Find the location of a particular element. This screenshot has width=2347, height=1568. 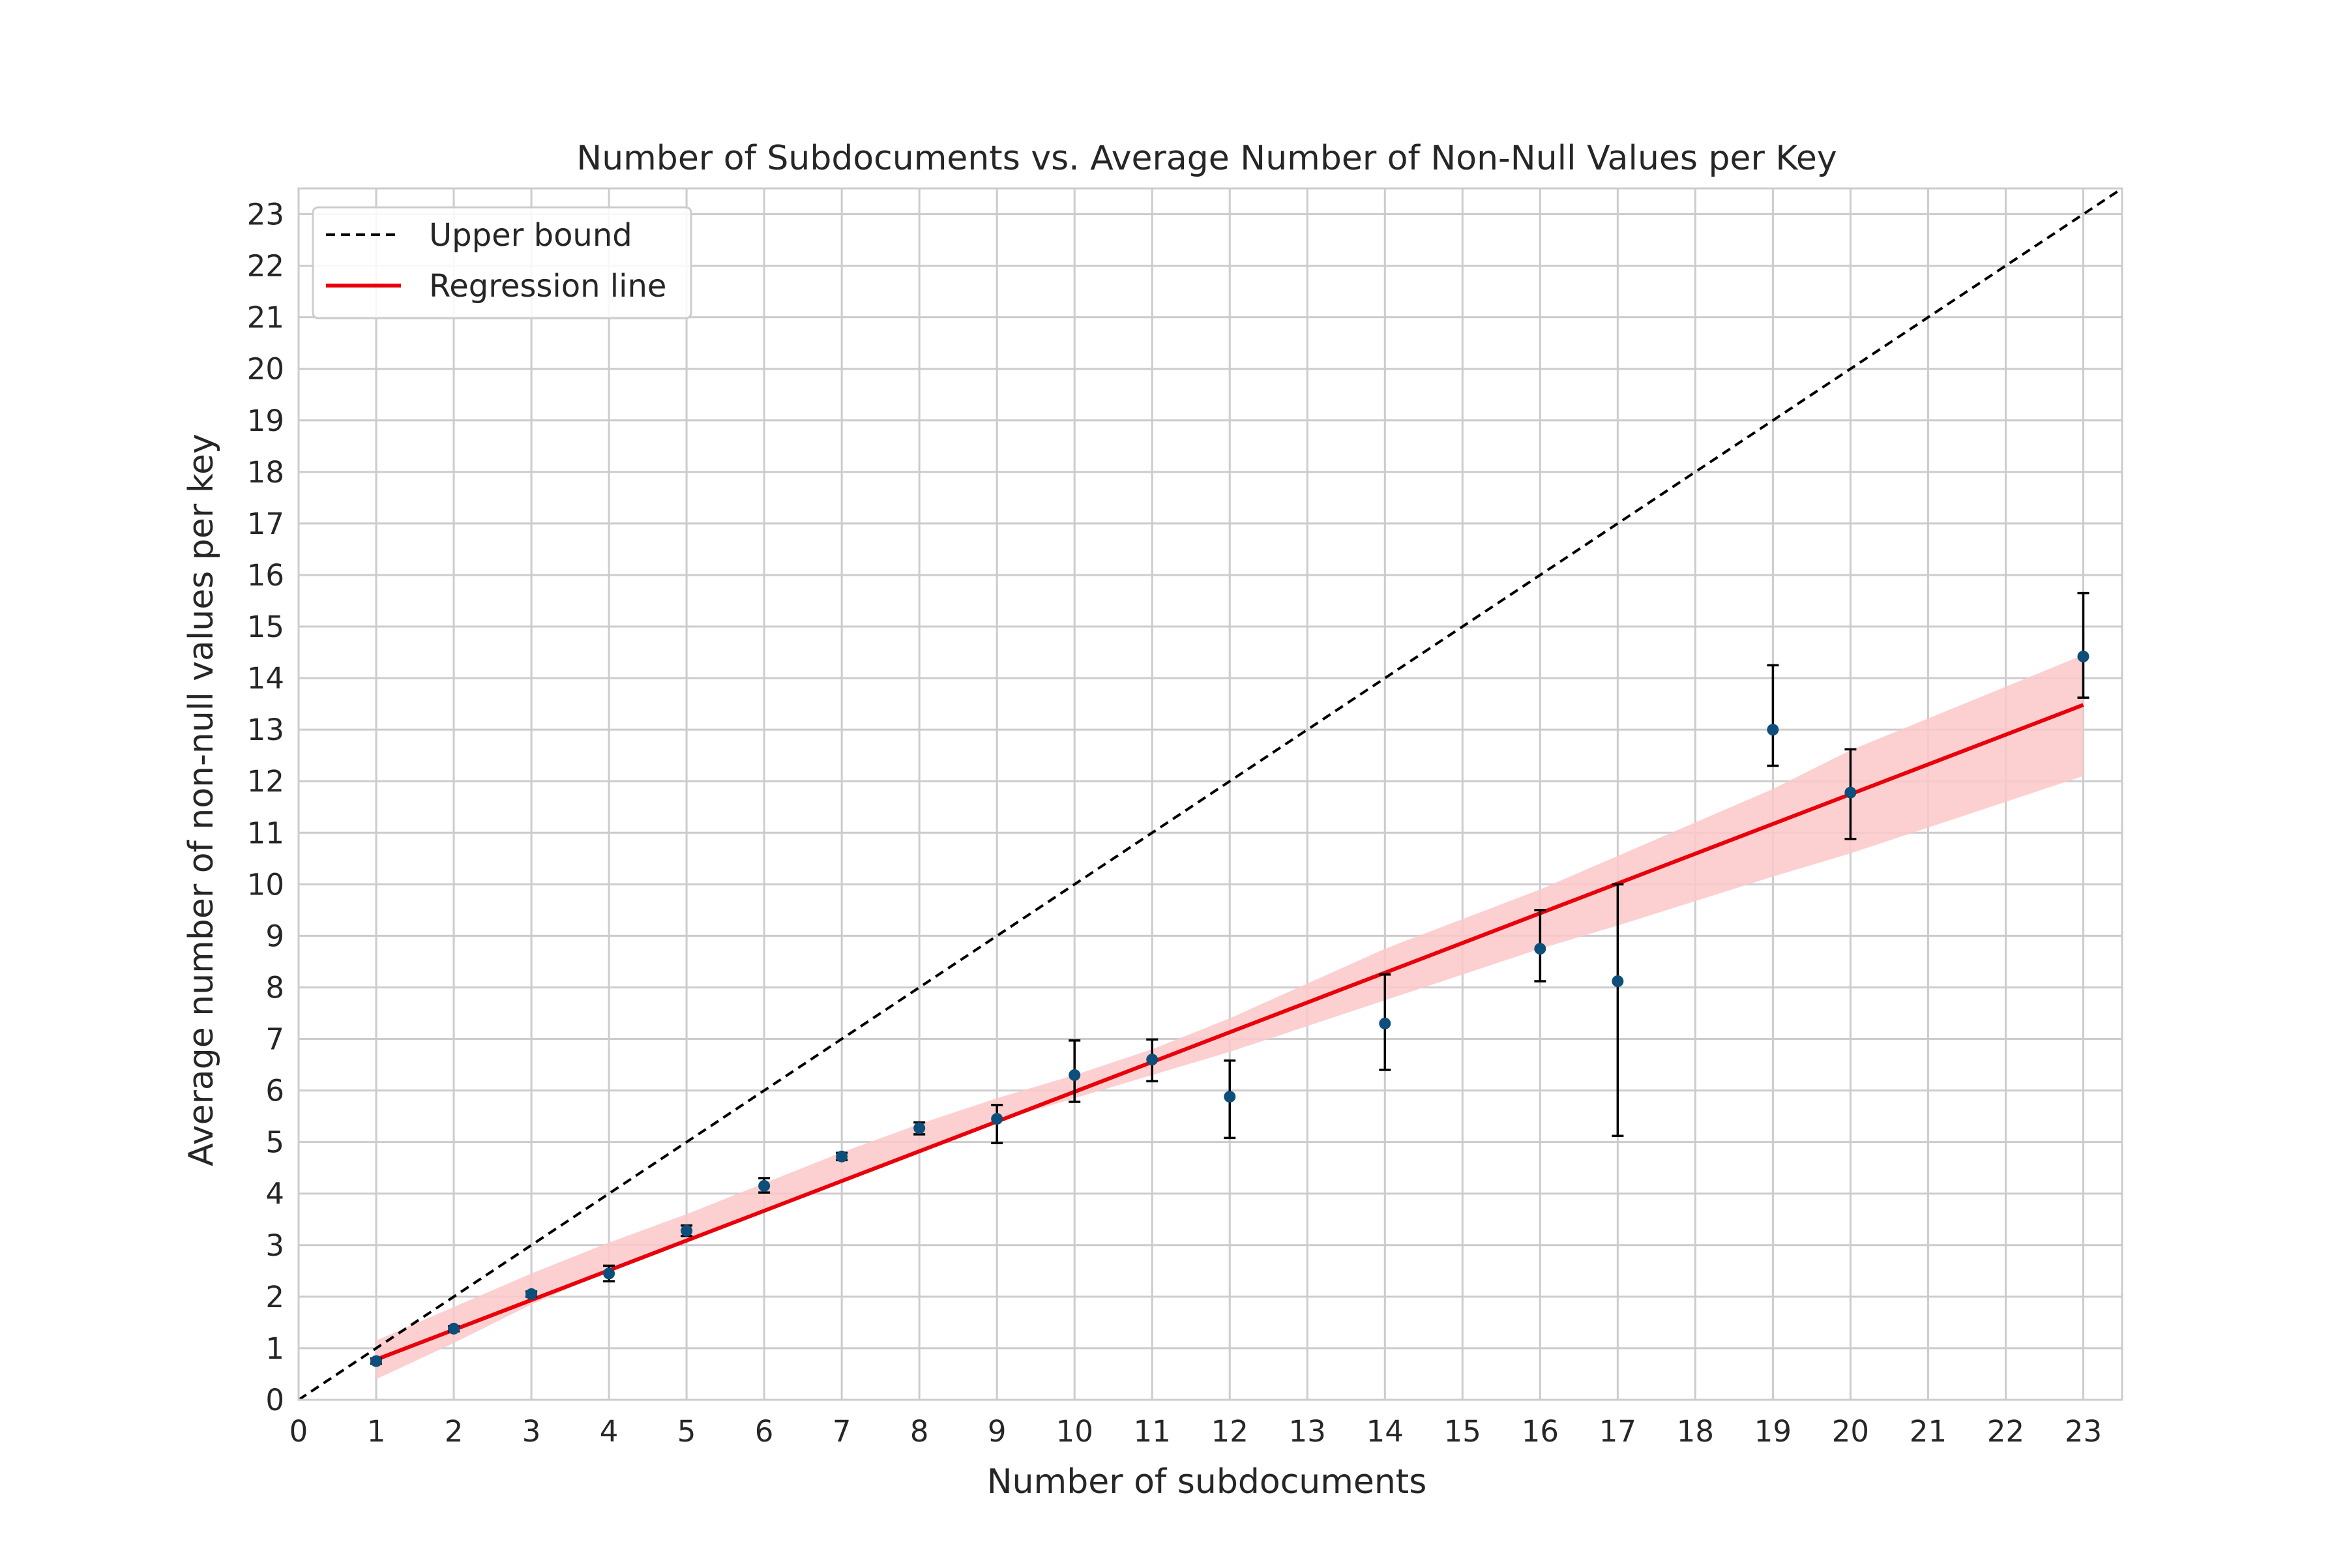

x-tick-label: 21 is located at coordinates (1928, 1432).